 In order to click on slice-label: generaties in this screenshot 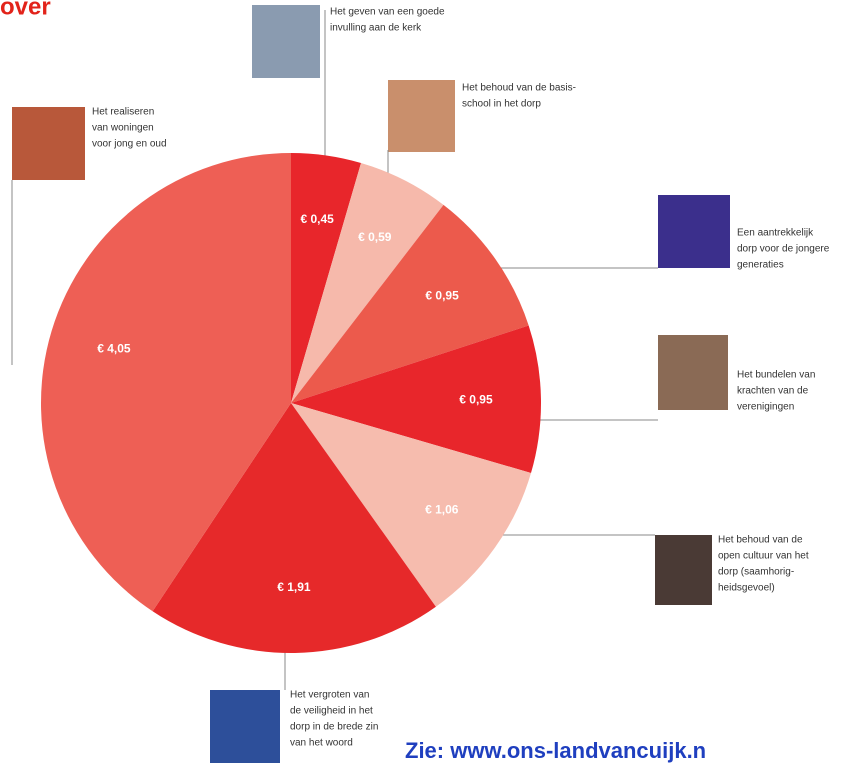, I will do `click(760, 265)`.